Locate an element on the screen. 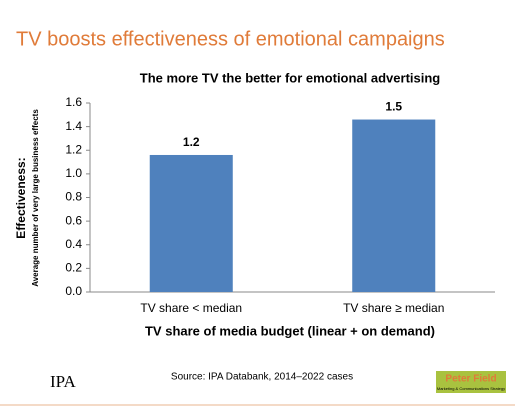  y-axis-label: Effectiveness: is located at coordinates (21, 197).